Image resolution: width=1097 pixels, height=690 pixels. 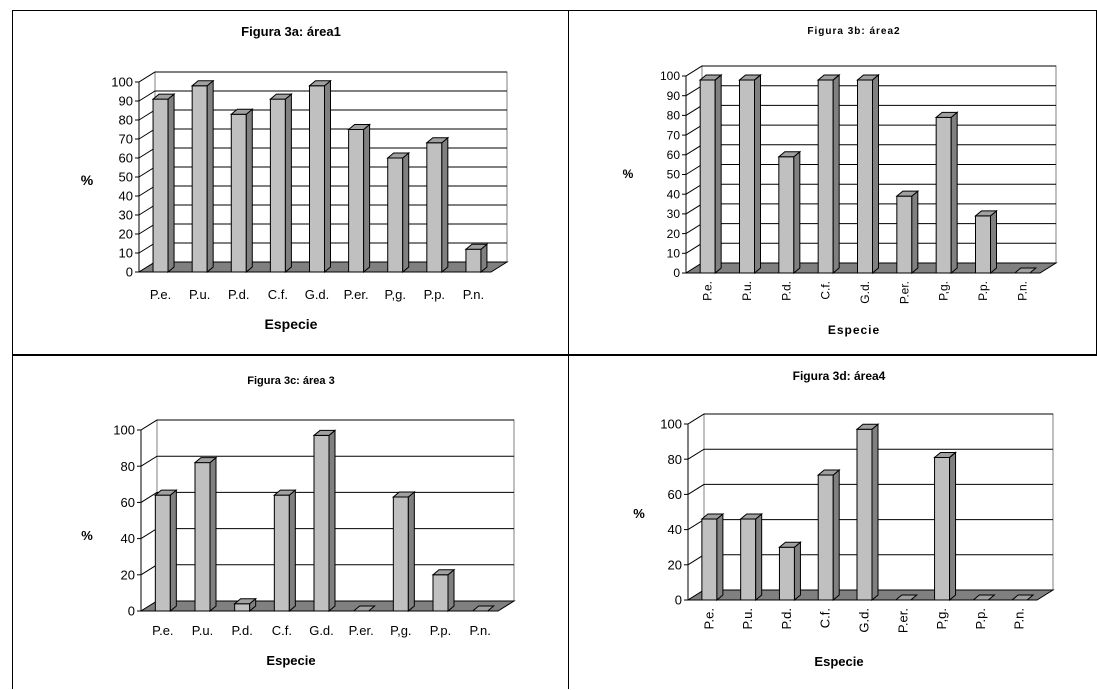 I want to click on bar-zero, so click(x=1025, y=270).